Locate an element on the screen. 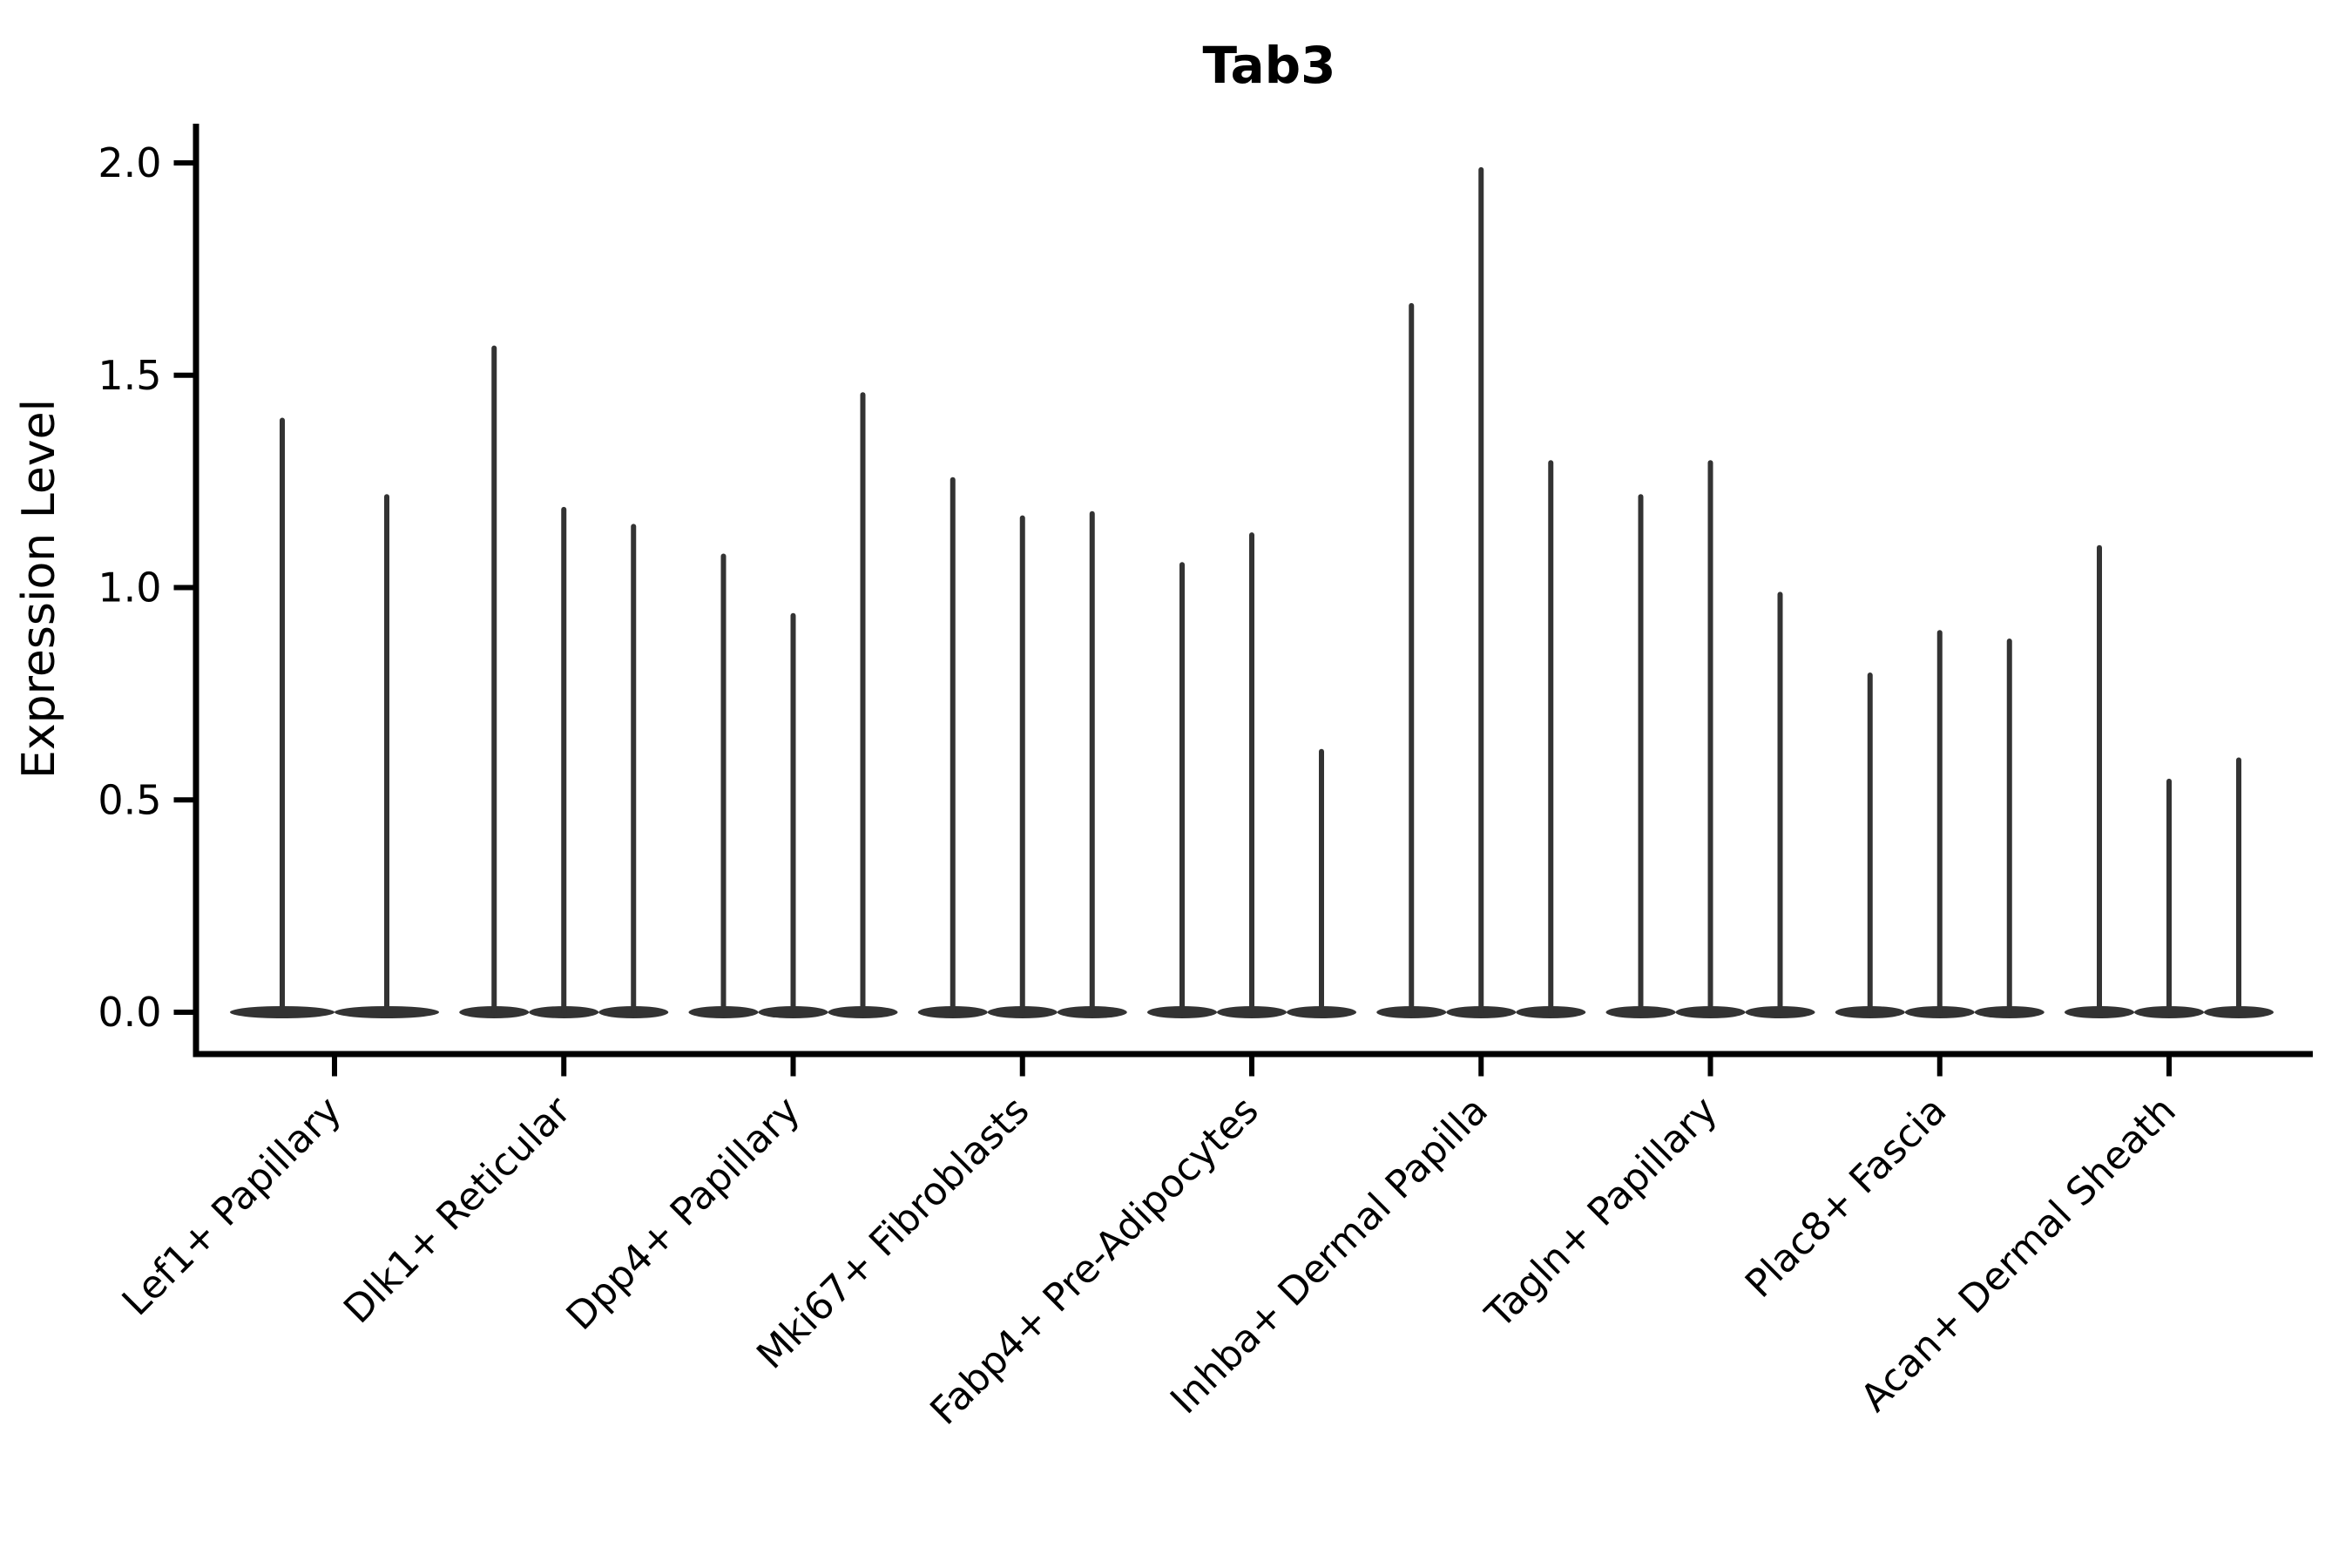  chart-title: Tab3 is located at coordinates (1268, 66).